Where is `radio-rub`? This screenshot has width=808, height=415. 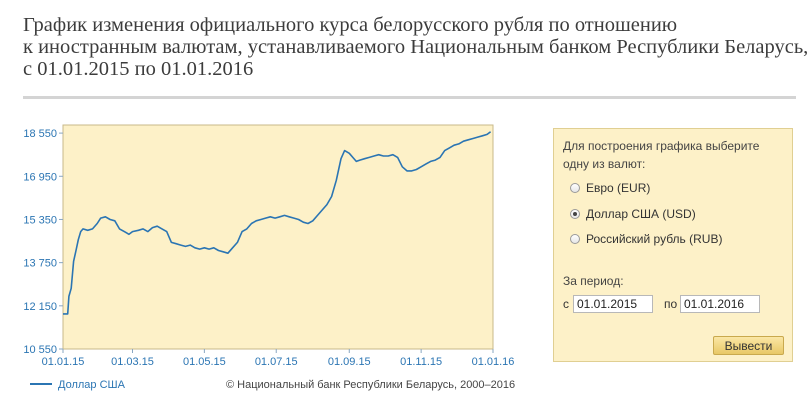 radio-rub is located at coordinates (575, 239).